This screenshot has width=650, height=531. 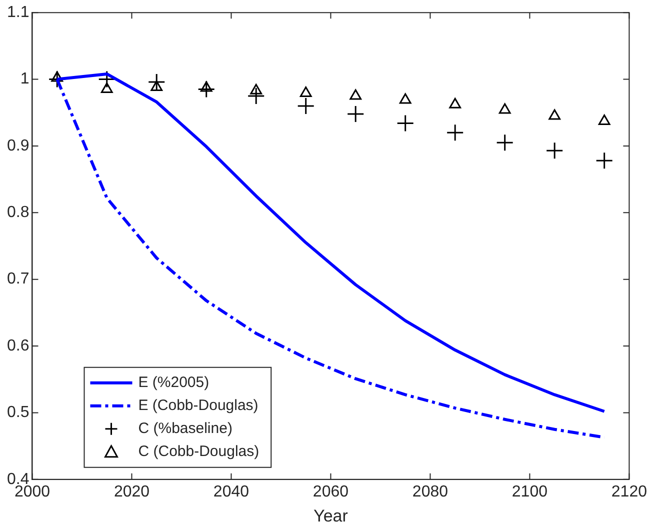 What do you see at coordinates (185, 429) in the screenshot?
I see `legend-label: C (%baseline)` at bounding box center [185, 429].